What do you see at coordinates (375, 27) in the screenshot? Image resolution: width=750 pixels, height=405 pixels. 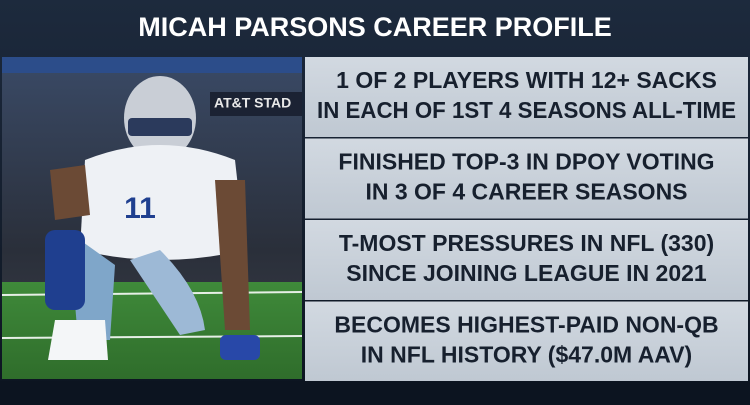 I see `title: MICAH PARSONS CAREER PROFILE` at bounding box center [375, 27].